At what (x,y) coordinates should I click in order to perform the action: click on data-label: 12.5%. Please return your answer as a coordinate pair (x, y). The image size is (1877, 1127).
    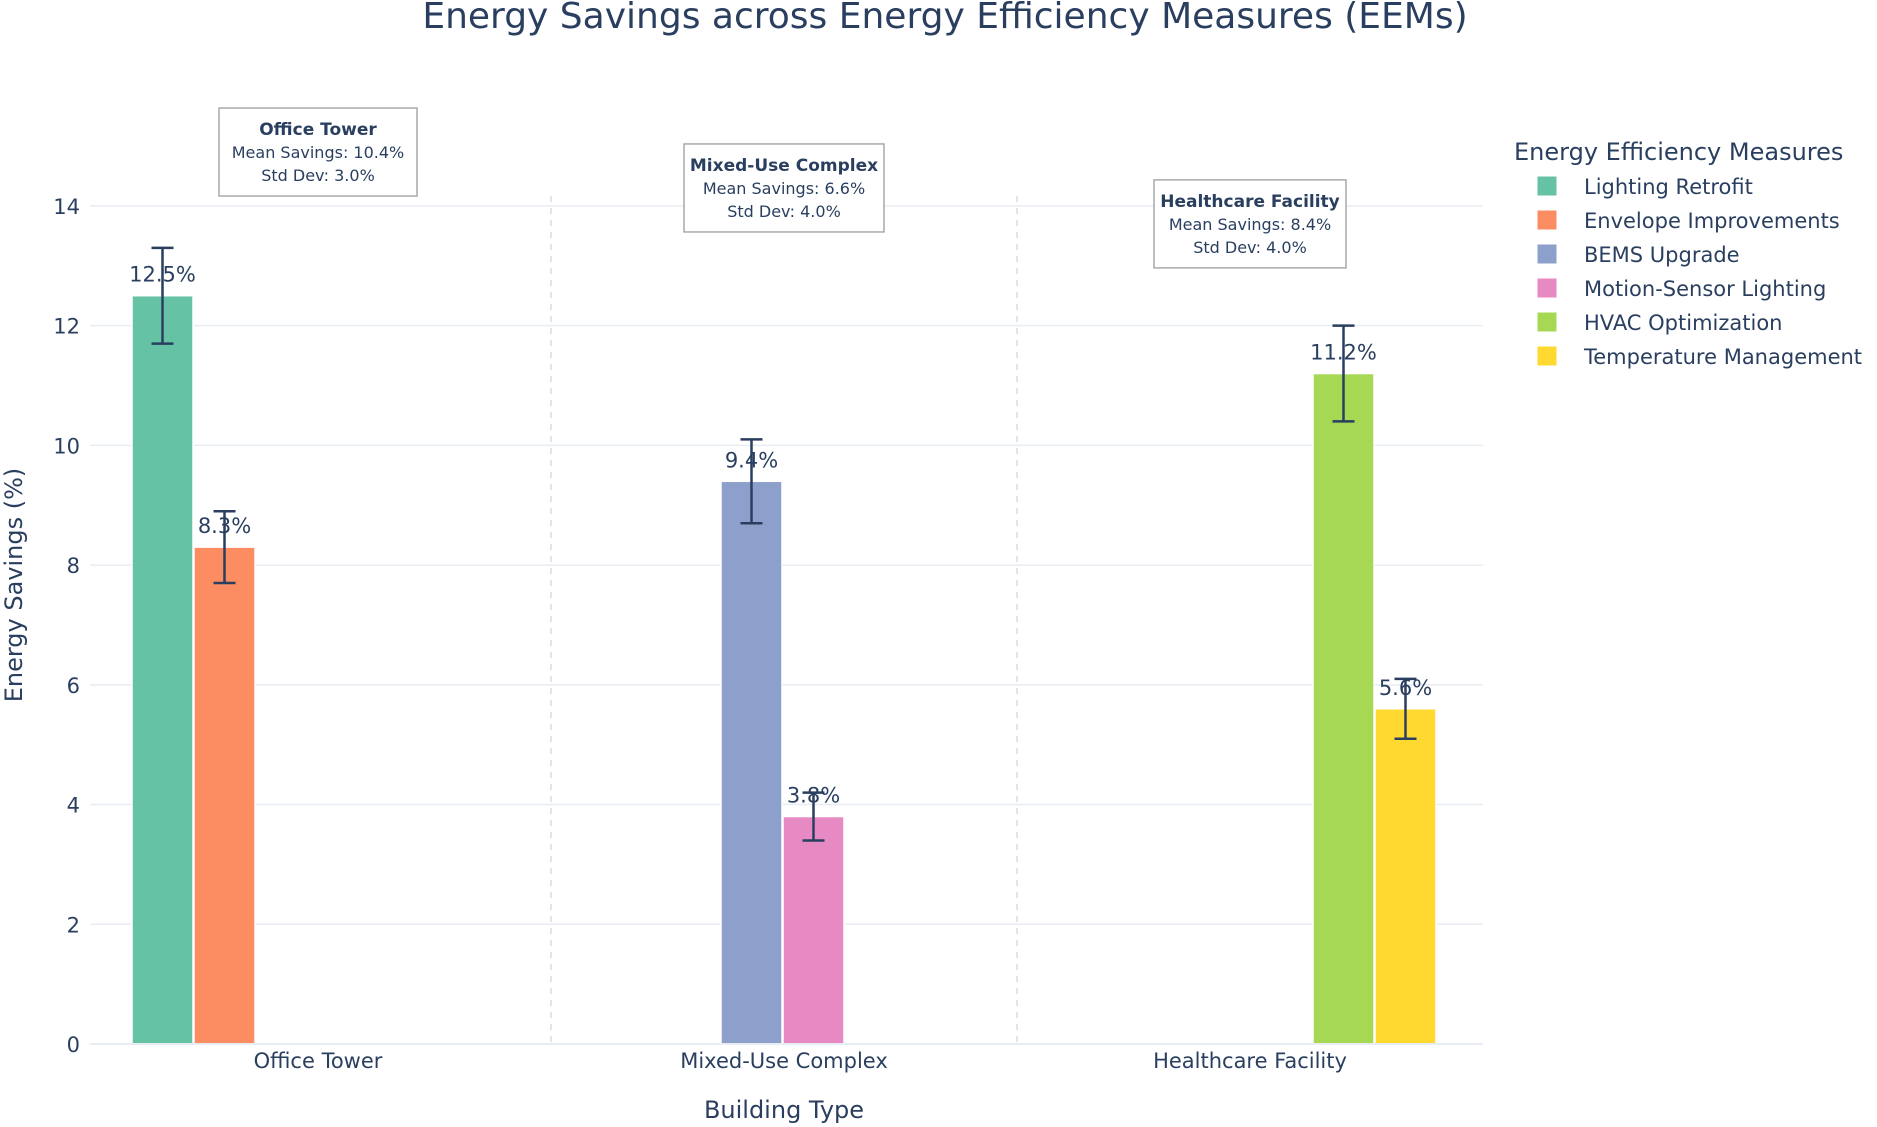
    Looking at the image, I should click on (162, 275).